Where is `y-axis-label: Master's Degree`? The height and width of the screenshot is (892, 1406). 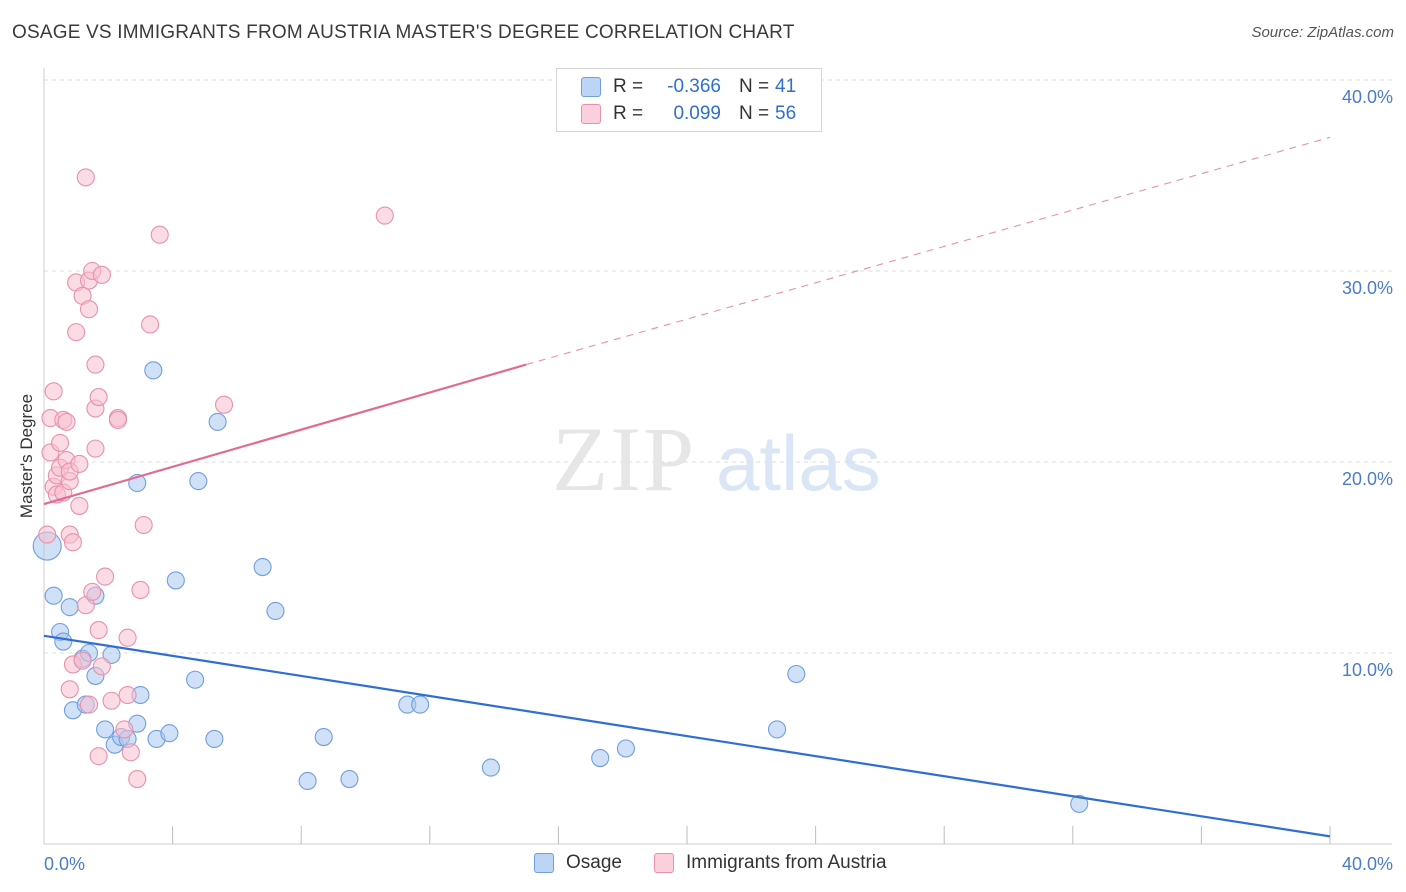
y-axis-label: Master's Degree is located at coordinates (26, 456).